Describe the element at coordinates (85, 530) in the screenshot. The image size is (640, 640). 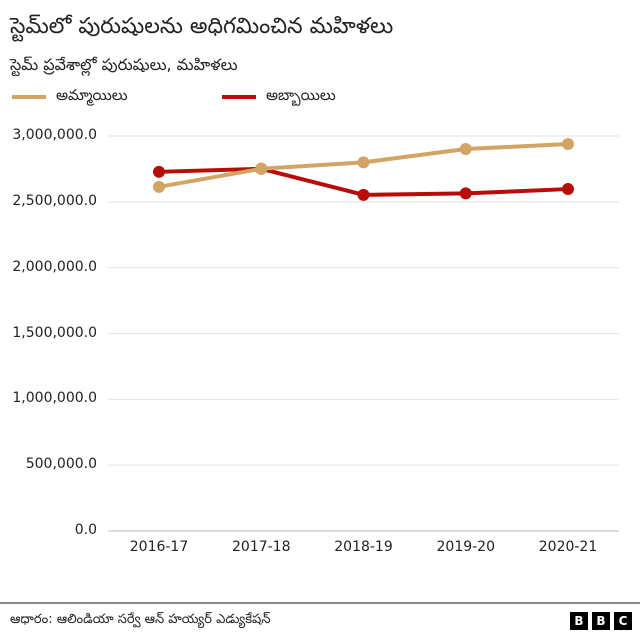
I see `y-tick-label: 0.0` at that location.